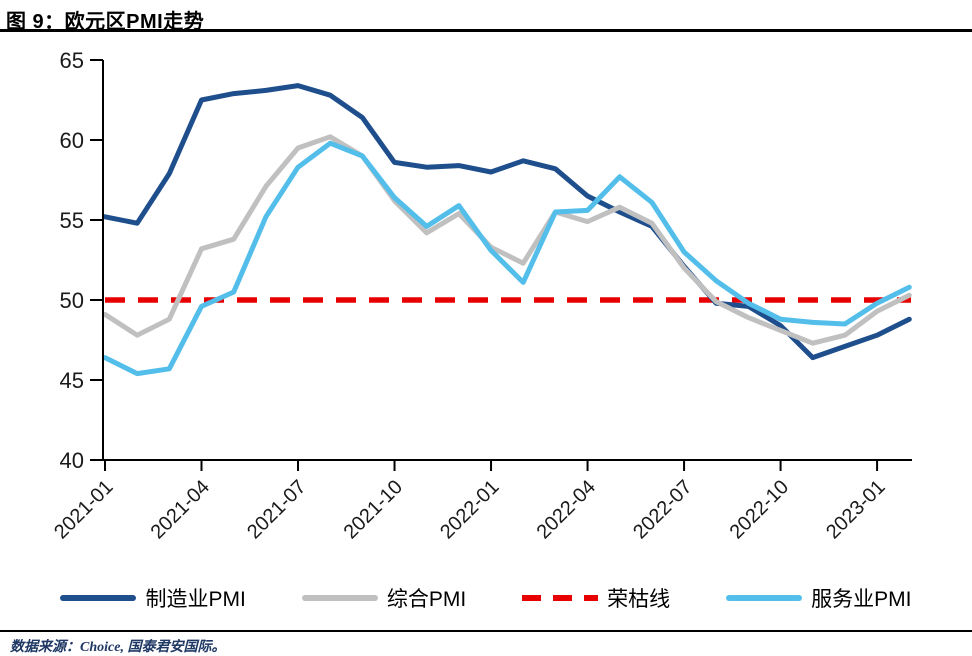  What do you see at coordinates (486, 642) in the screenshot?
I see `source-note: 数据来源：Choice, 国泰君安国际。` at bounding box center [486, 642].